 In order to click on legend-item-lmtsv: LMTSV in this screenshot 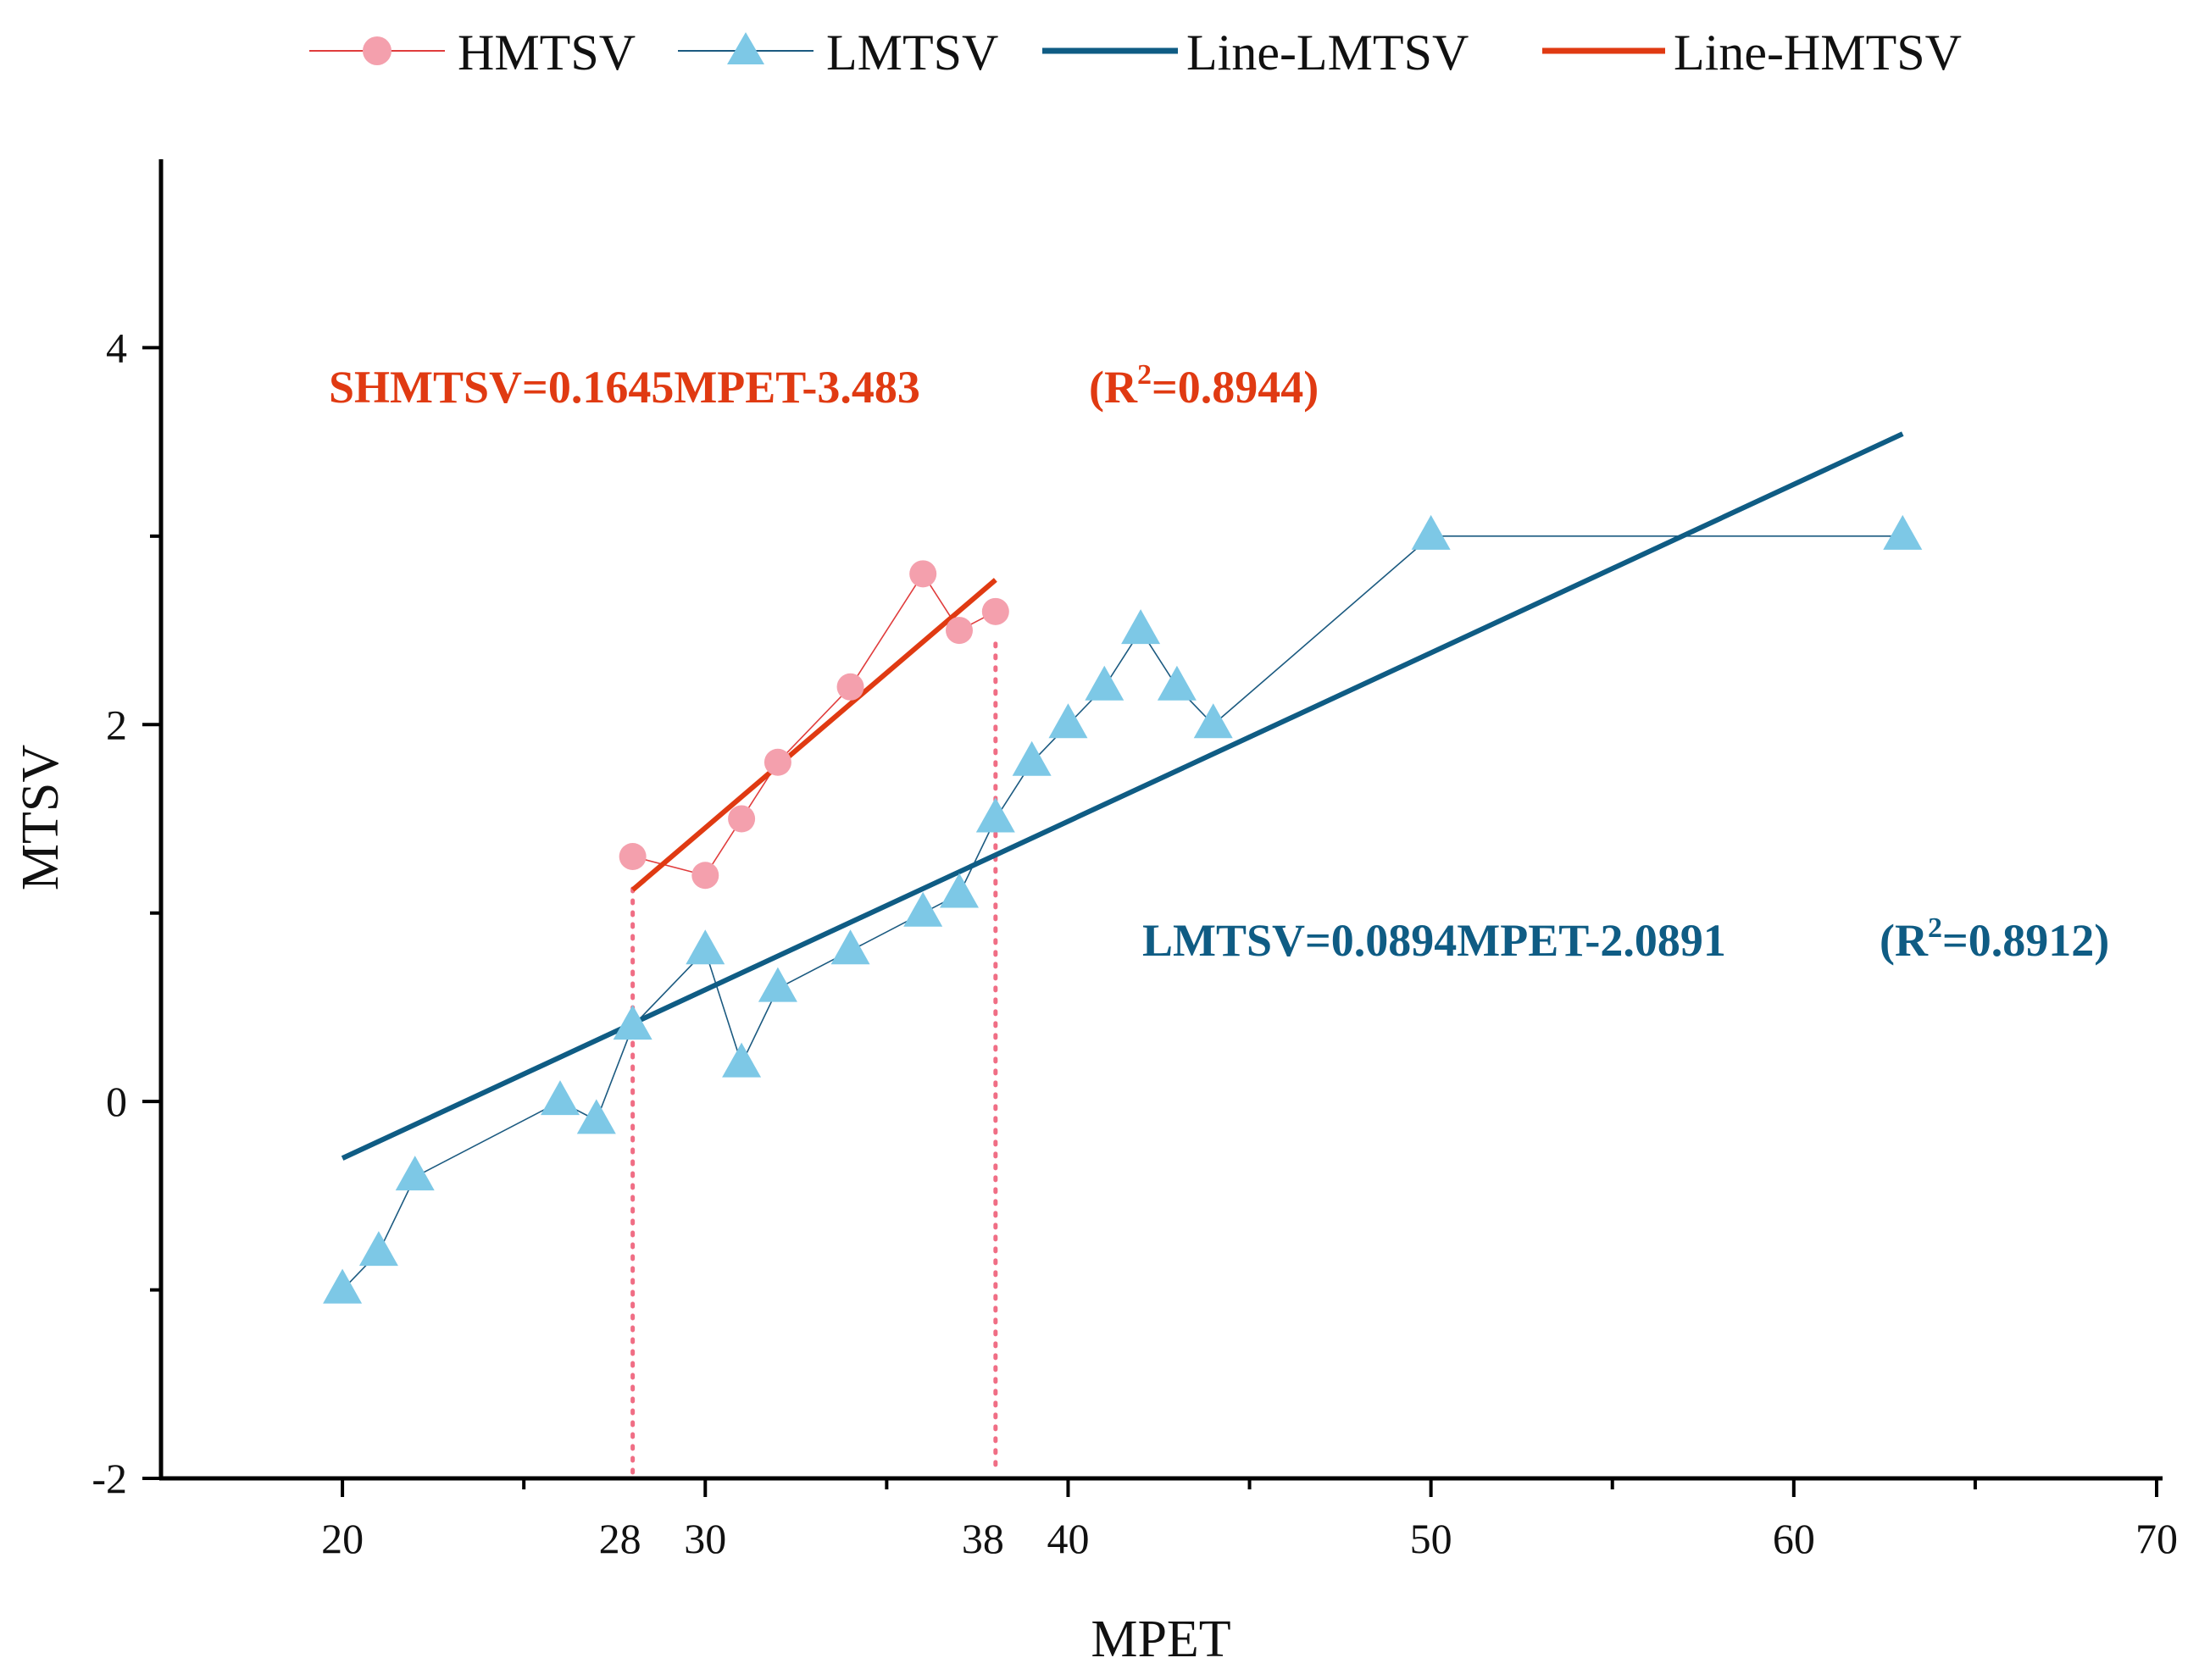, I will do `click(838, 52)`.